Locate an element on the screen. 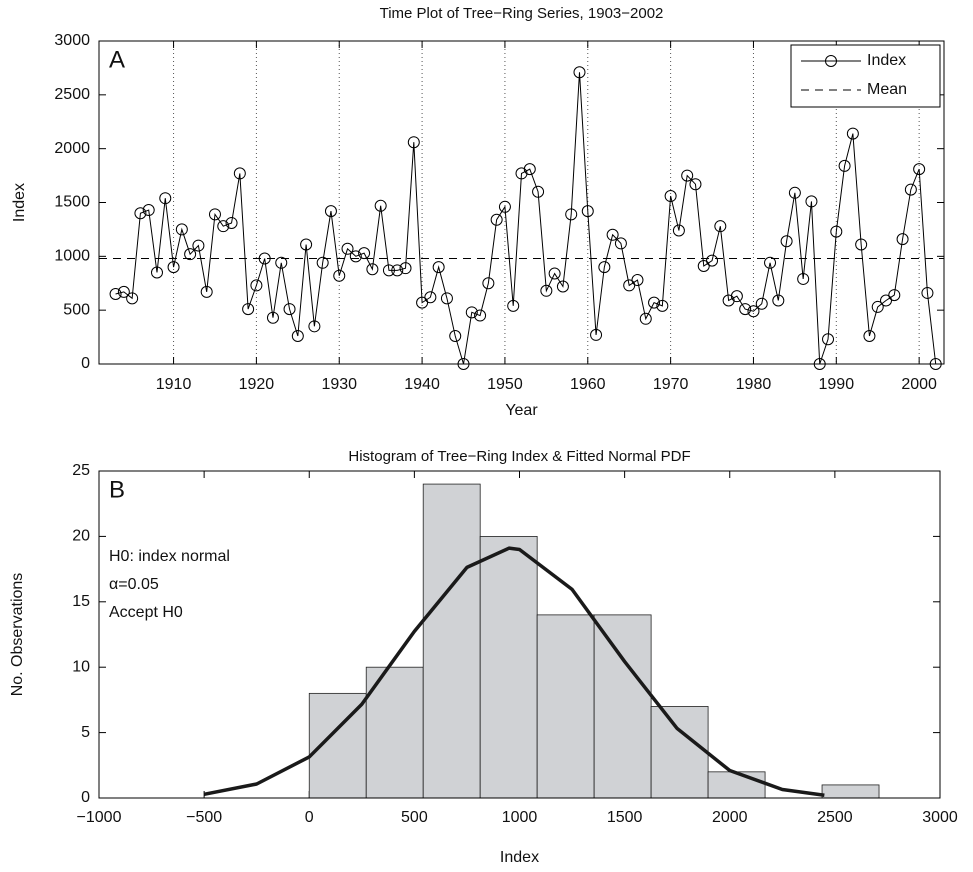 This screenshot has width=973, height=872. x-tick-label: 1910 is located at coordinates (174, 384).